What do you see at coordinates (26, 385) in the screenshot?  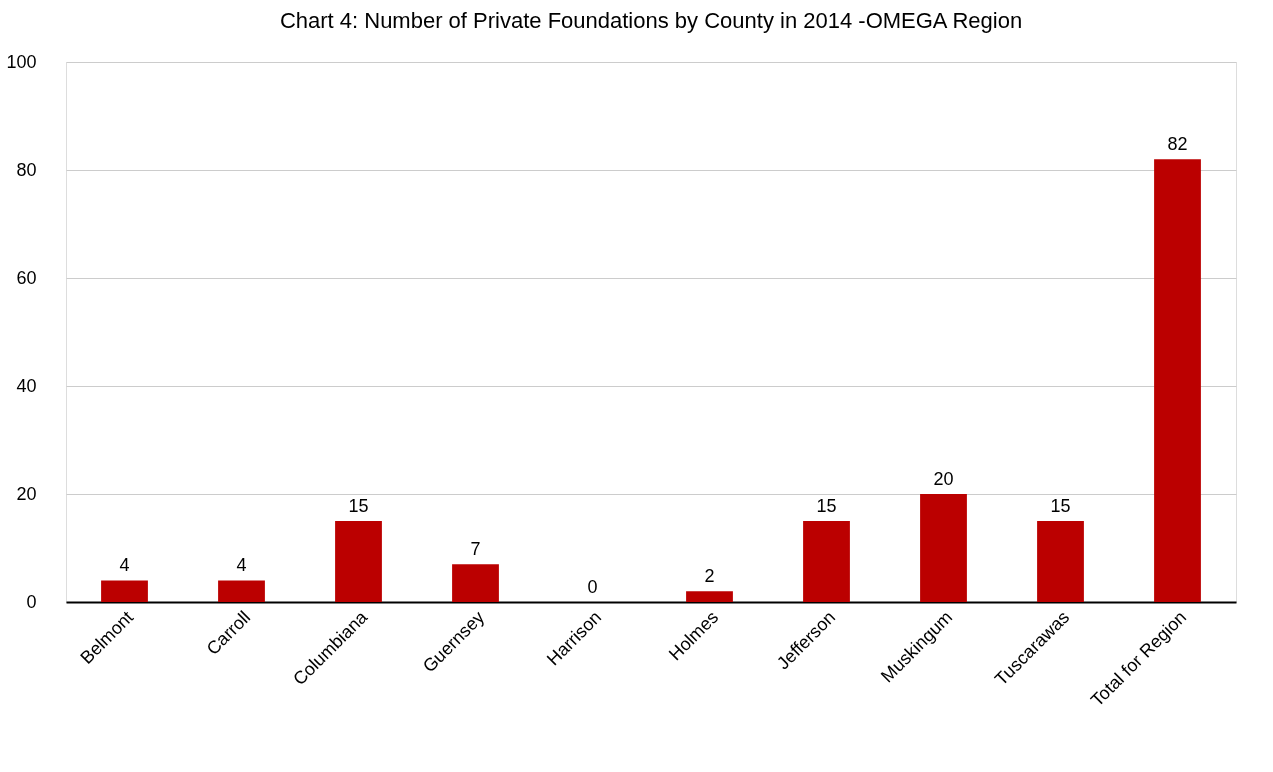 I see `y-tick-label: 40` at bounding box center [26, 385].